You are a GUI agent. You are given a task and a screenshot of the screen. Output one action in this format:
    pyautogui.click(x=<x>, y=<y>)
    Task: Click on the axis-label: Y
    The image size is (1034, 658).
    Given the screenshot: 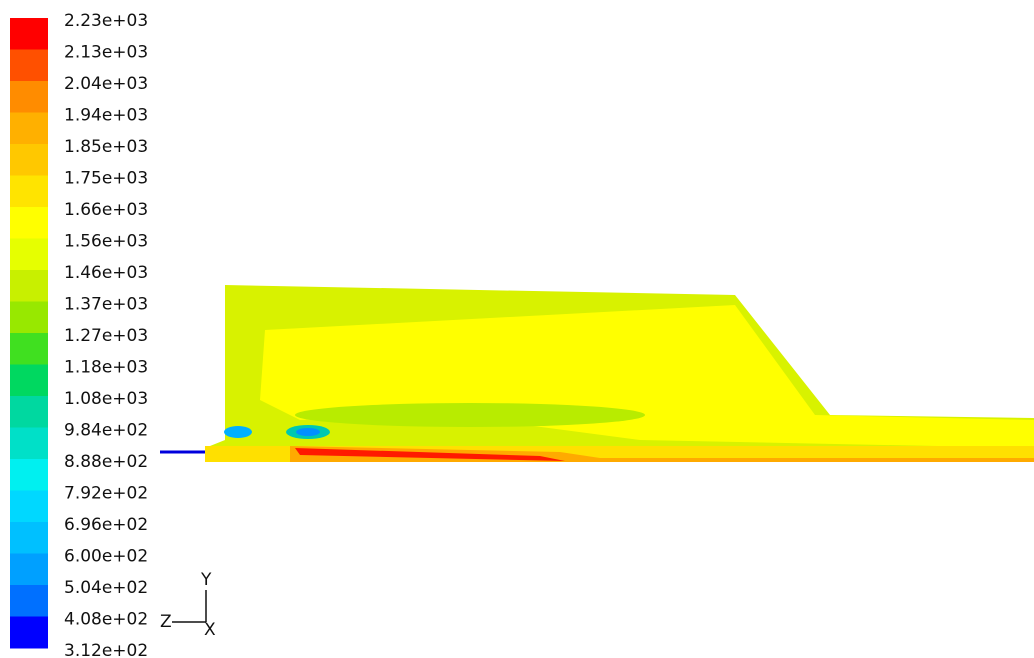 What is the action you would take?
    pyautogui.click(x=206, y=580)
    